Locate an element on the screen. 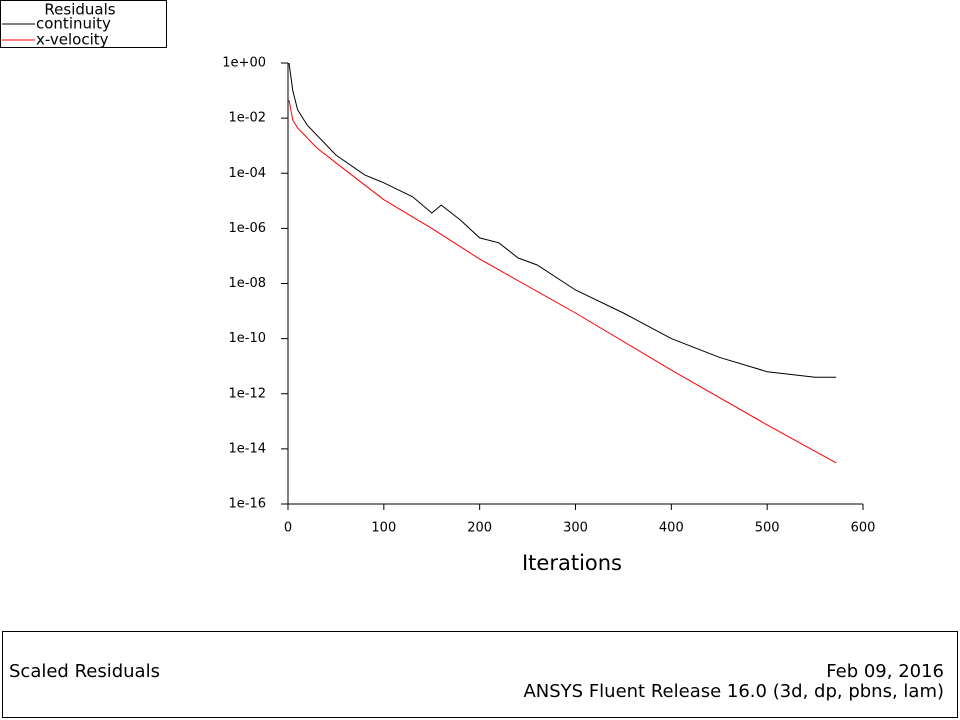  footer-box is located at coordinates (480, 674).